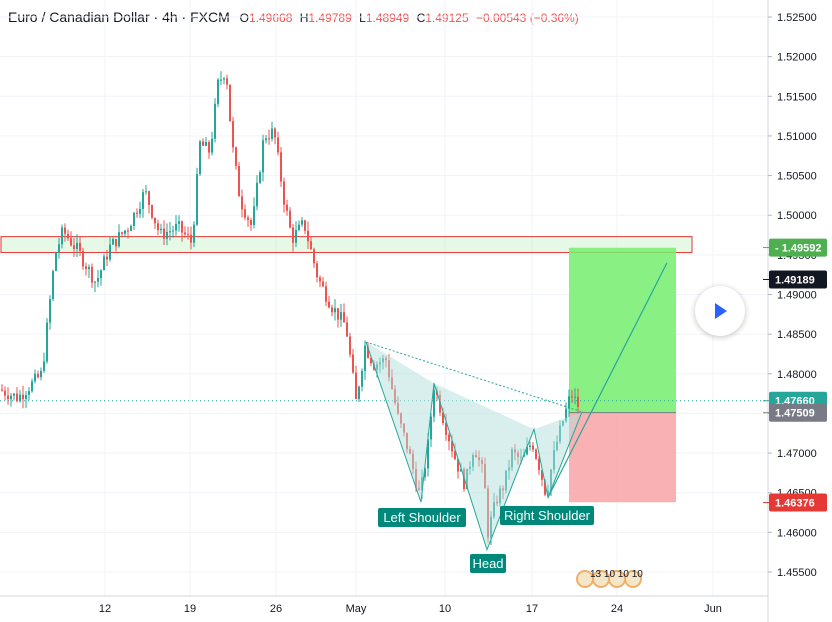 Image resolution: width=832 pixels, height=622 pixels. Describe the element at coordinates (346, 244) in the screenshot. I see `resistance-zone` at that location.